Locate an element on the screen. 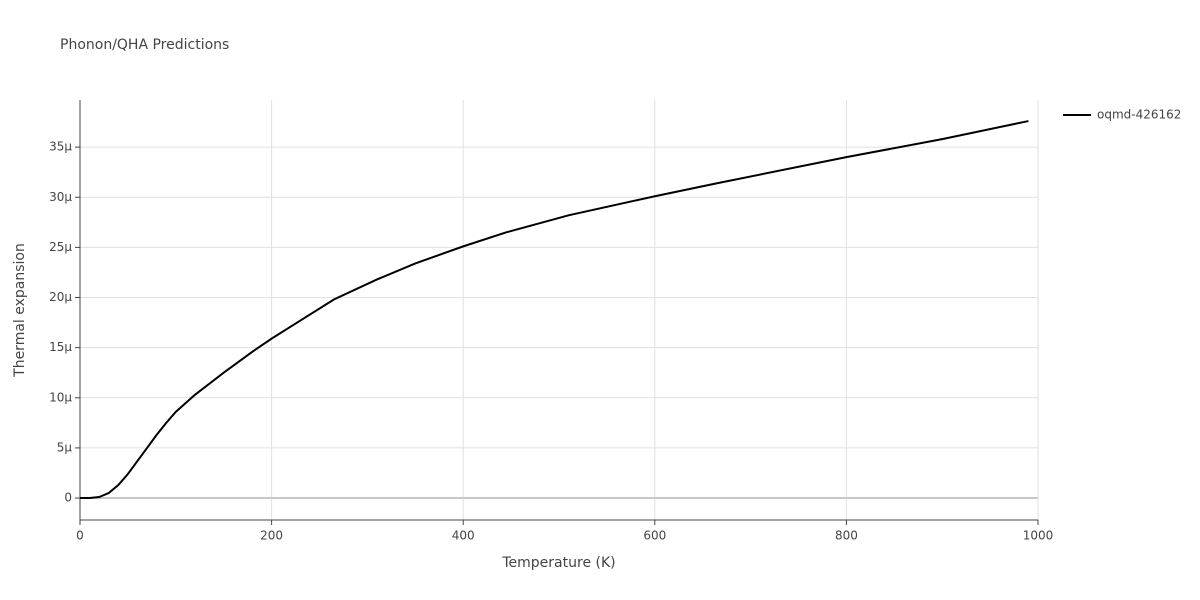  y-tick-label: 25μ is located at coordinates (60, 247).